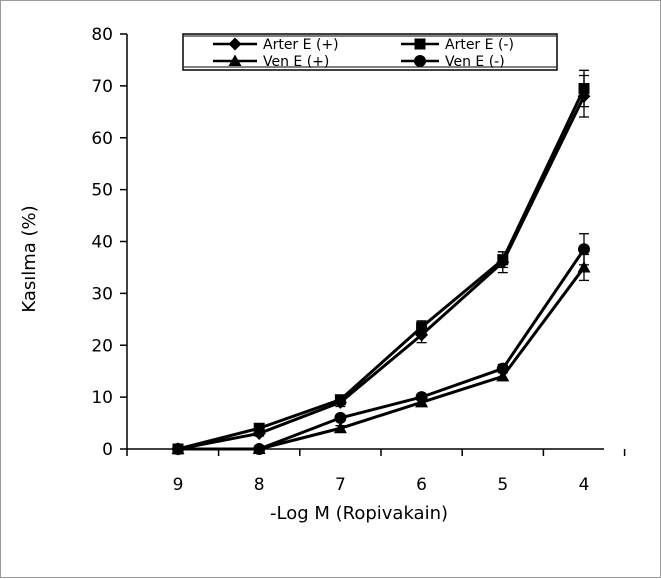  What do you see at coordinates (102, 243) in the screenshot?
I see `y-tick-label: 40` at bounding box center [102, 243].